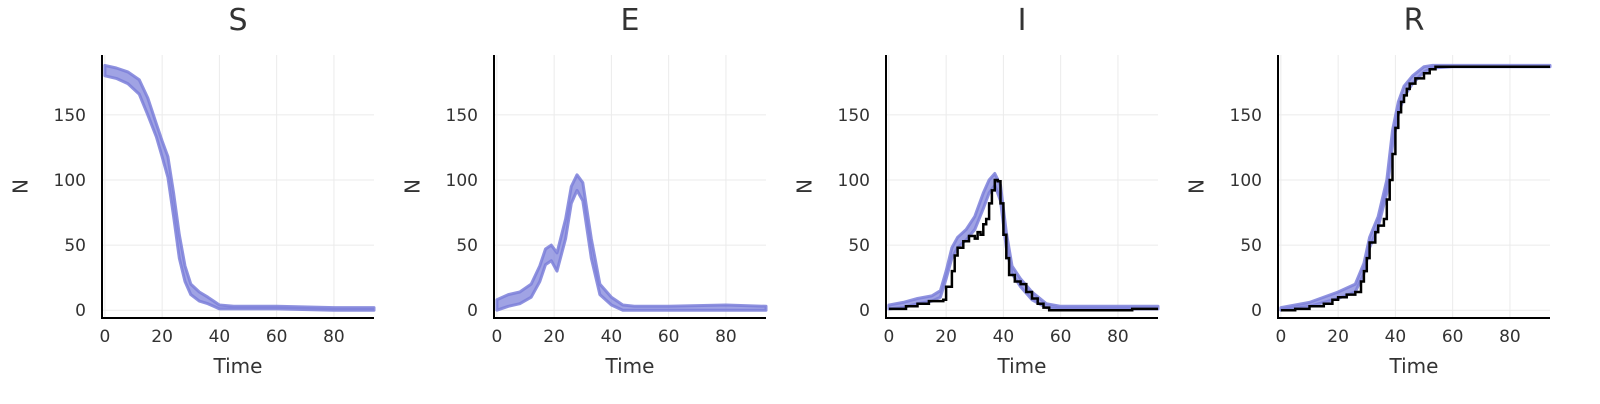  What do you see at coordinates (1022, 20) in the screenshot?
I see `chart-title: I` at bounding box center [1022, 20].